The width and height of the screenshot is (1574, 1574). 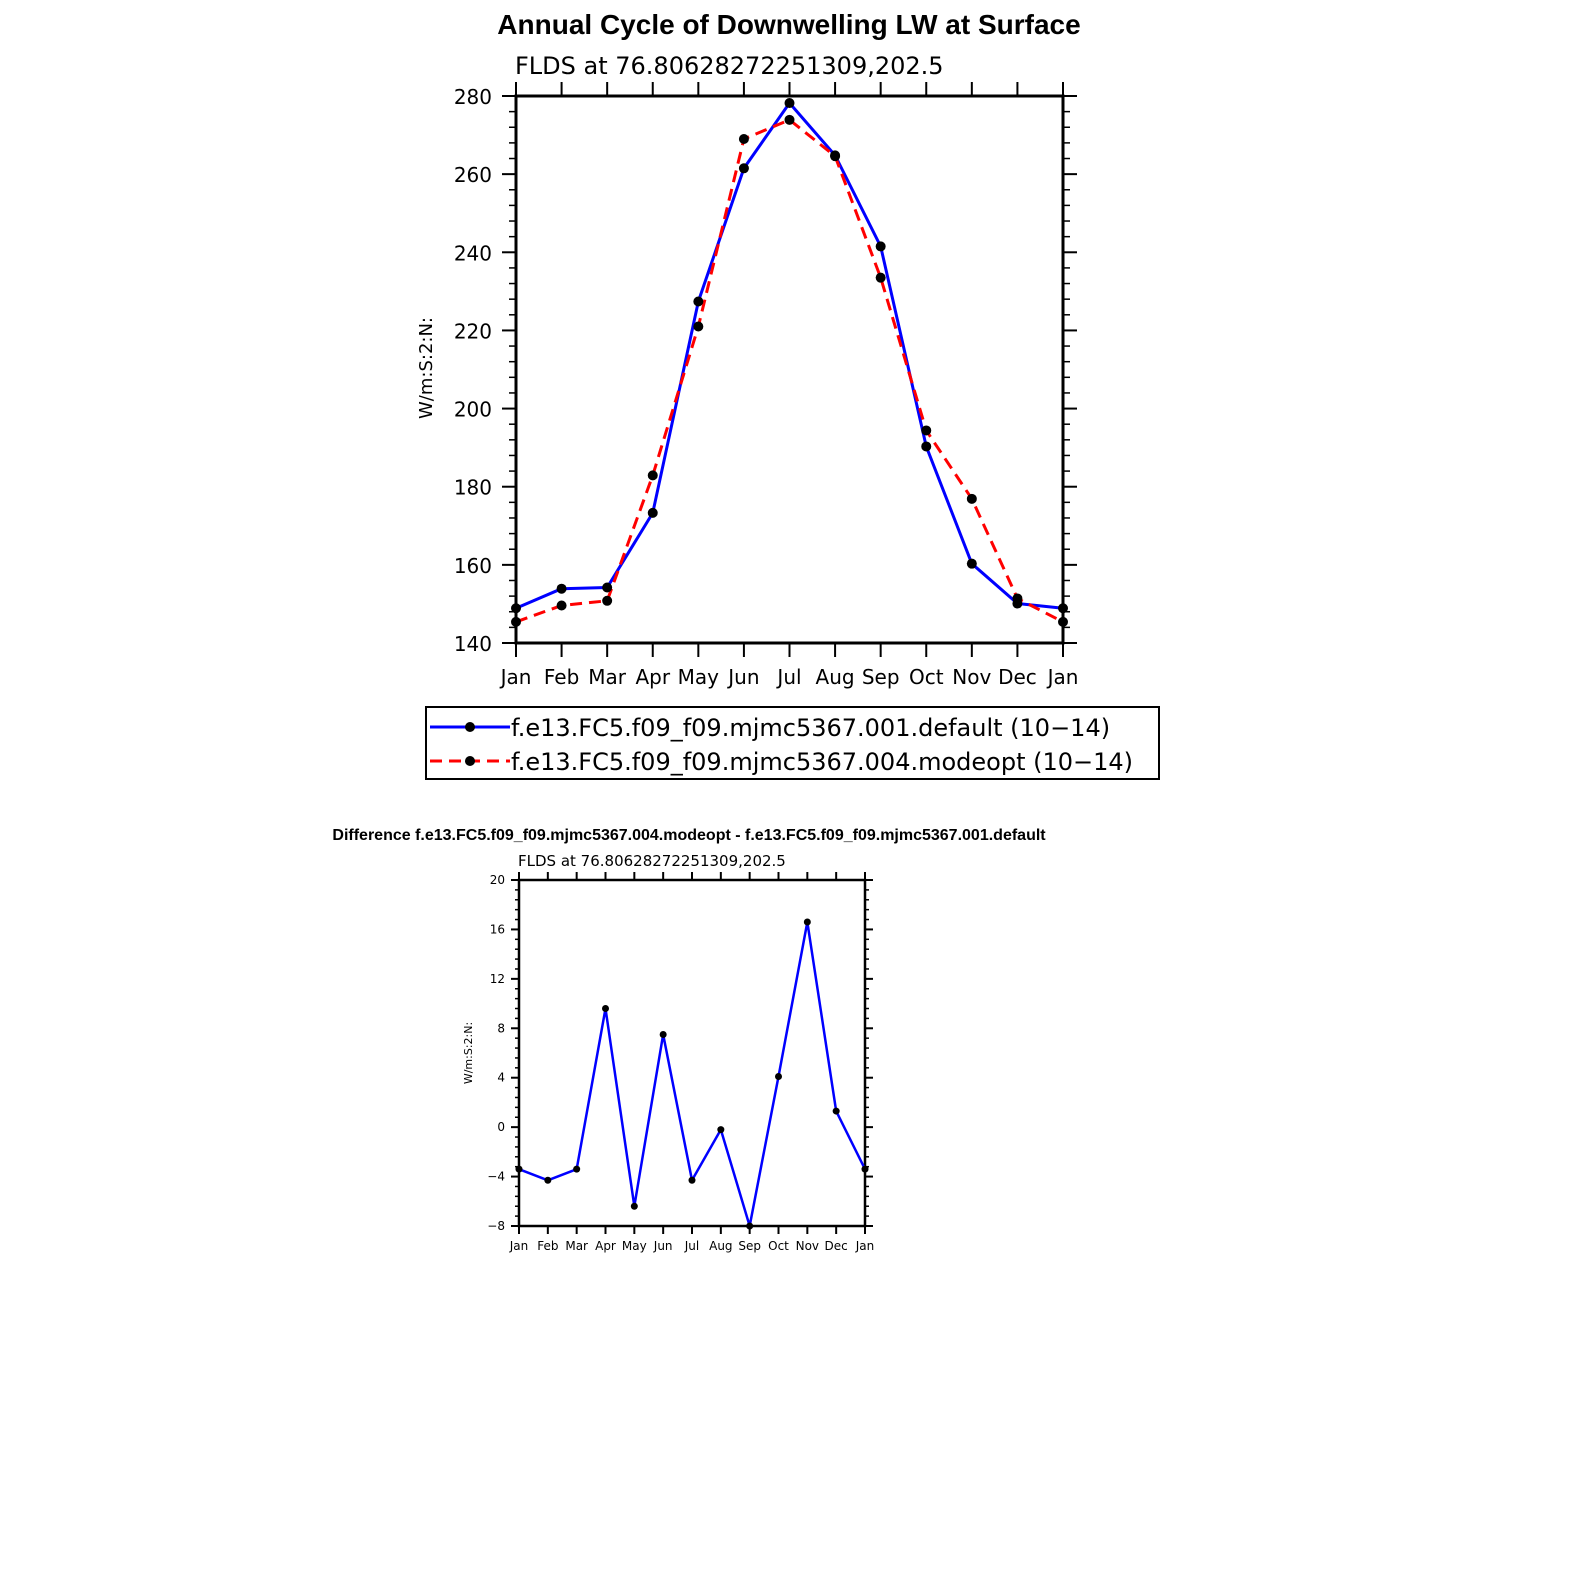 What do you see at coordinates (605, 1246) in the screenshot?
I see `diff-x-tick-label: Apr` at bounding box center [605, 1246].